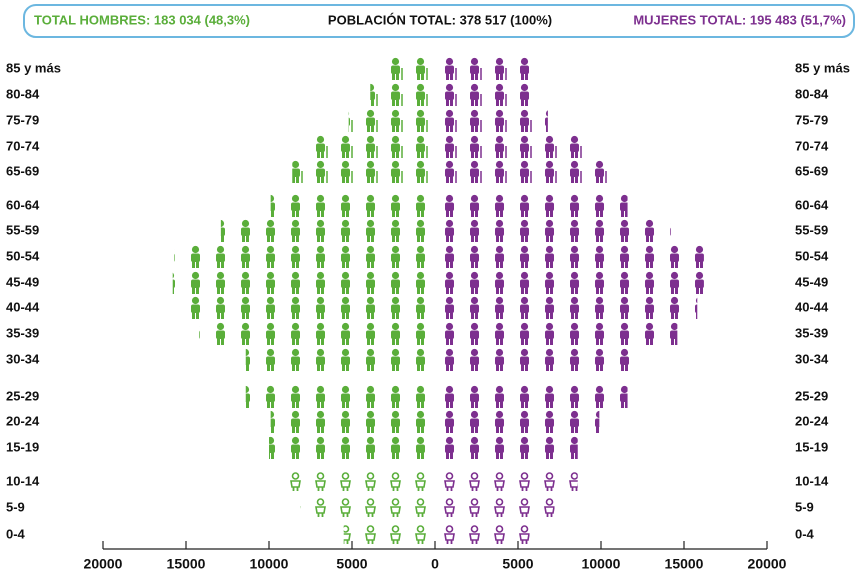 This screenshot has width=859, height=576. I want to click on category-label-right: 85 y más, so click(822, 67).